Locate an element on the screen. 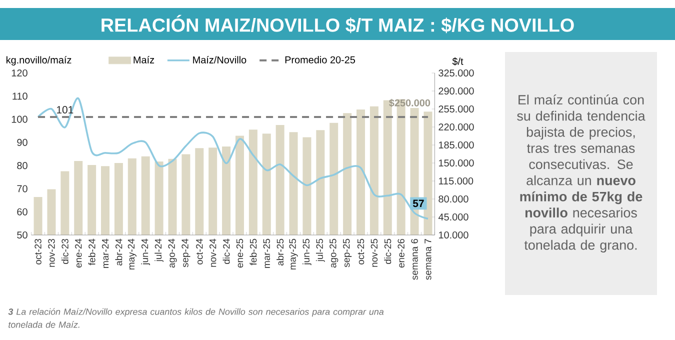 The image size is (675, 340). x-tick-label: oct-23 is located at coordinates (38, 251).